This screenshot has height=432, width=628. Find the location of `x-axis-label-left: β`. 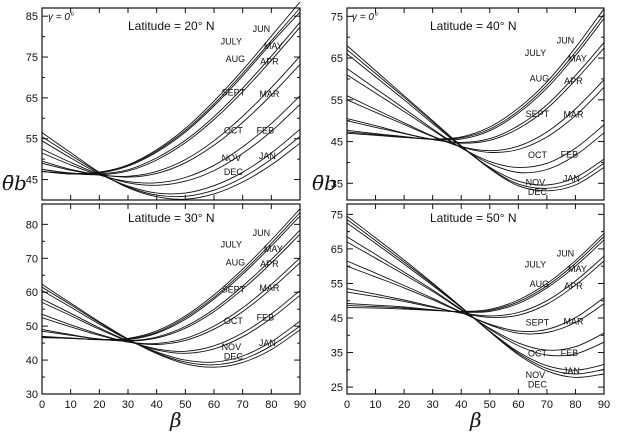

x-axis-label-left: β is located at coordinates (175, 420).